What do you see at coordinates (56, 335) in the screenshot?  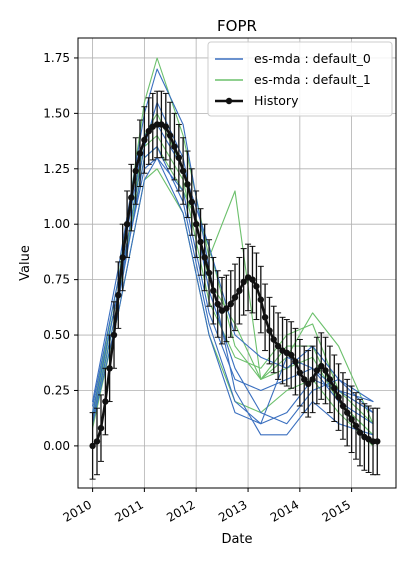 I see `y-tick-label: 0.50` at bounding box center [56, 335].